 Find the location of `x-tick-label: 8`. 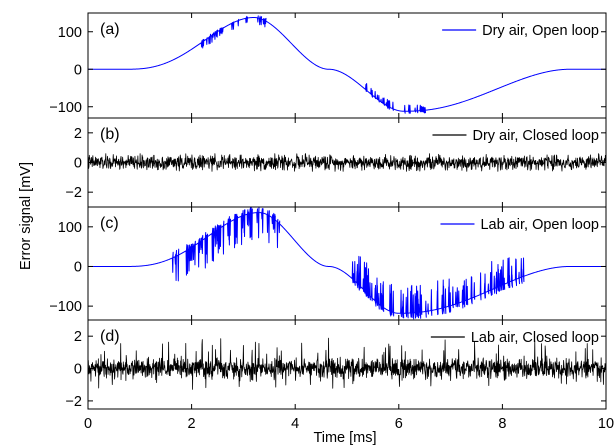

x-tick-label: 8 is located at coordinates (502, 424).